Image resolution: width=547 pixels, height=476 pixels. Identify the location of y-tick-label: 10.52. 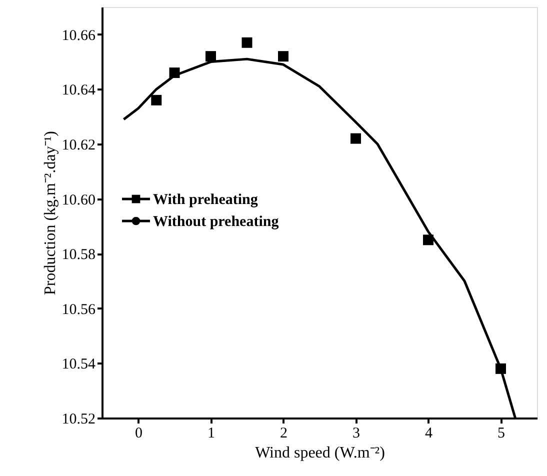
(79, 420).